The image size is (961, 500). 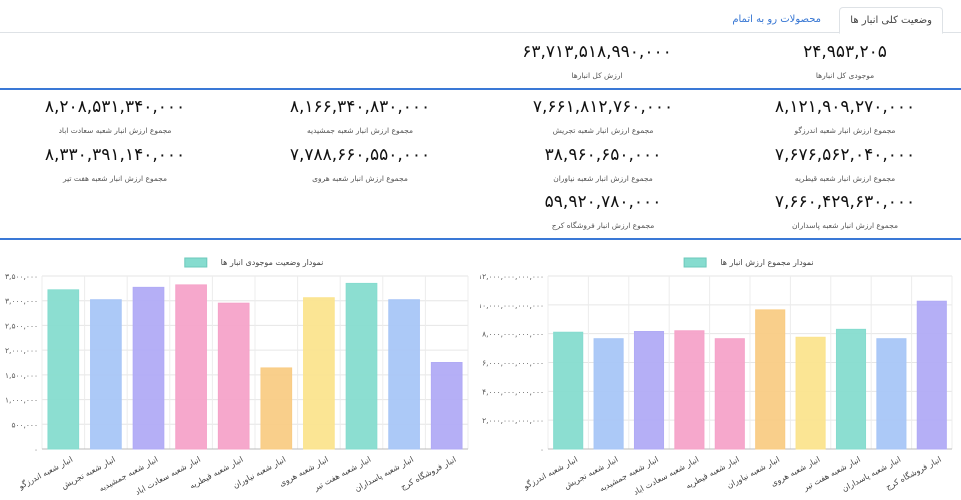 What do you see at coordinates (845, 178) in the screenshot?
I see `branch-label: مجموع ارزش انبار شعبه قیطریه` at bounding box center [845, 178].